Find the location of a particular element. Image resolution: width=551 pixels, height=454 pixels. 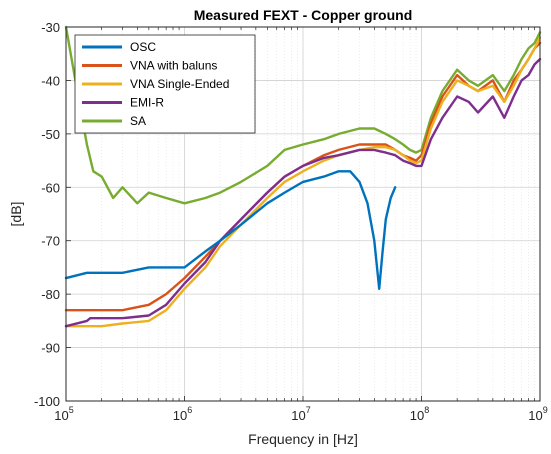

y-tick-label: -90 is located at coordinates (50, 348).